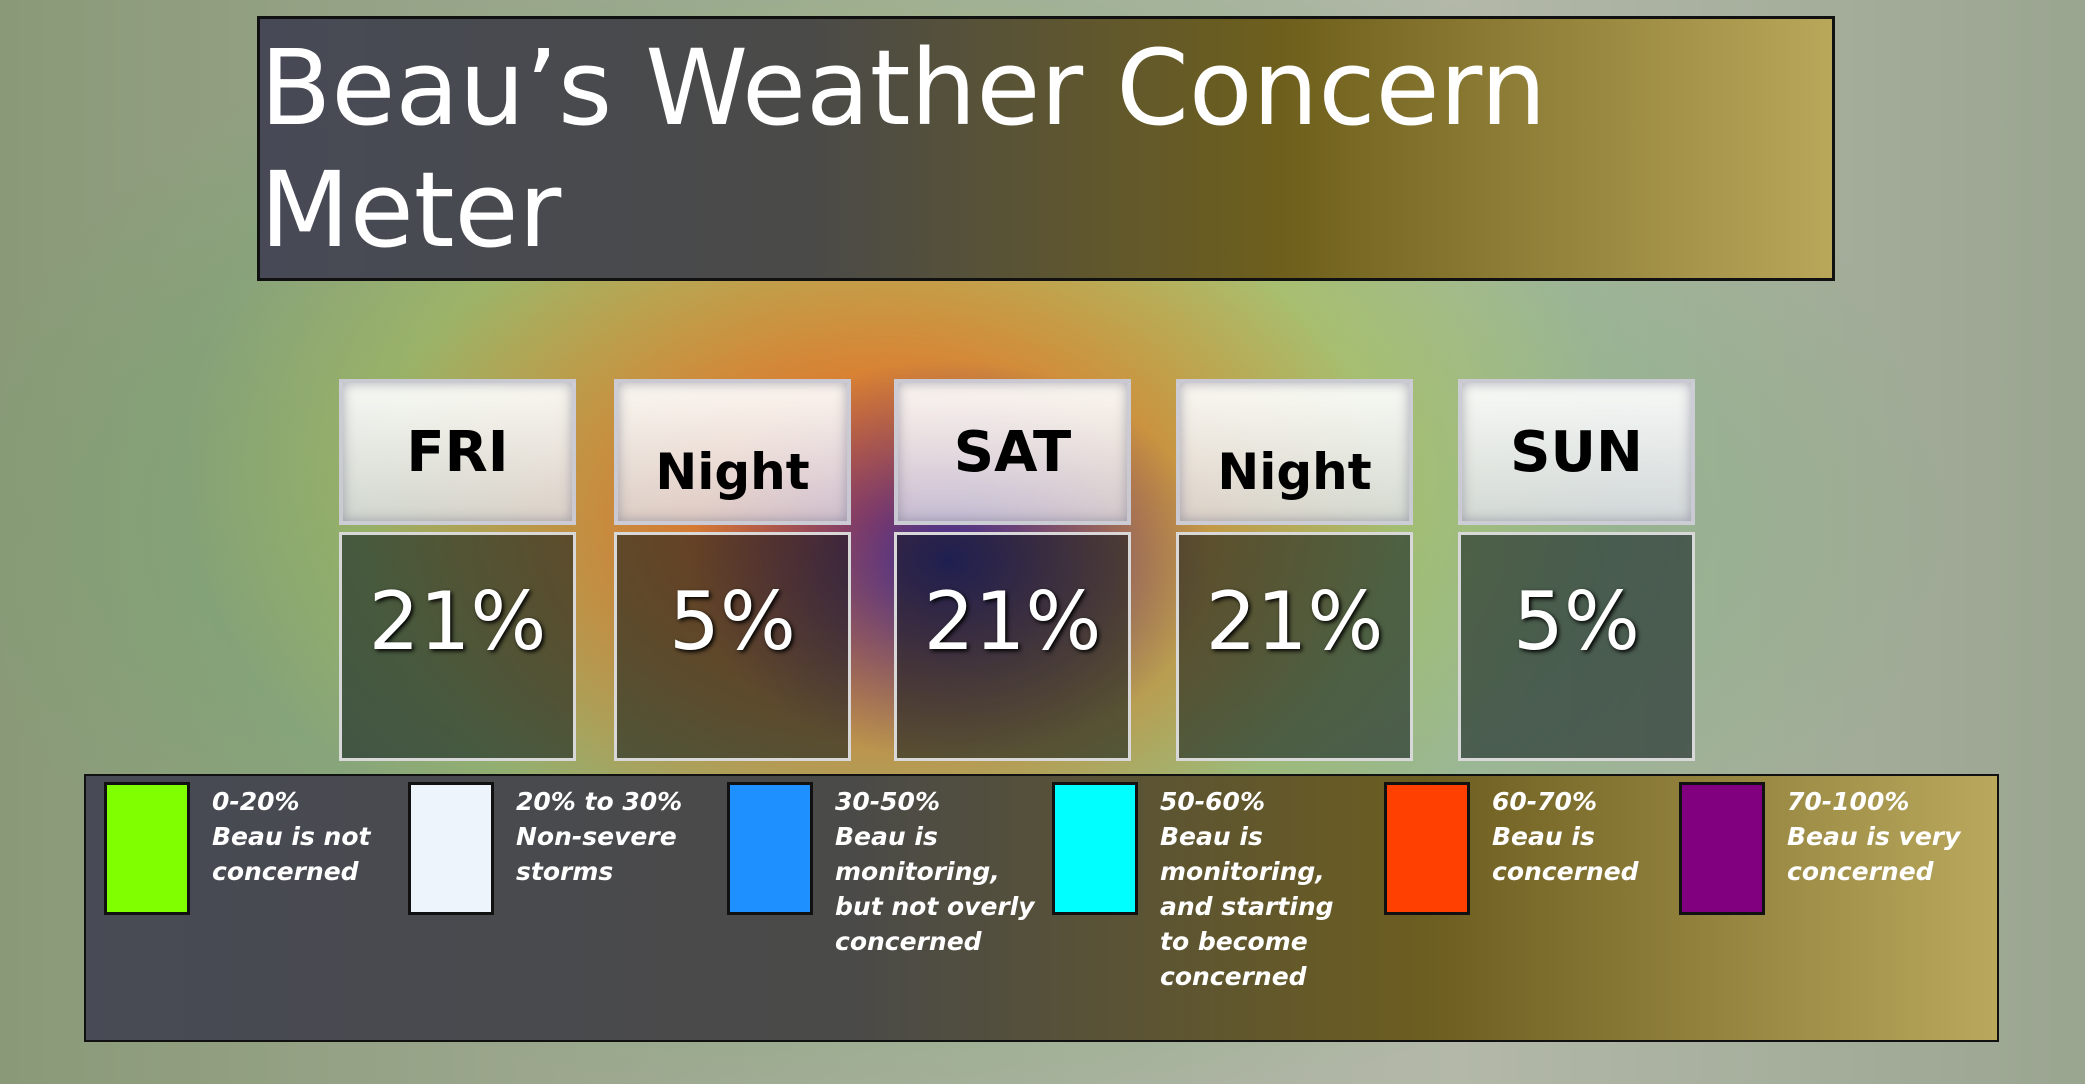  What do you see at coordinates (888, 801) in the screenshot?
I see `legend-range: 30-50%` at bounding box center [888, 801].